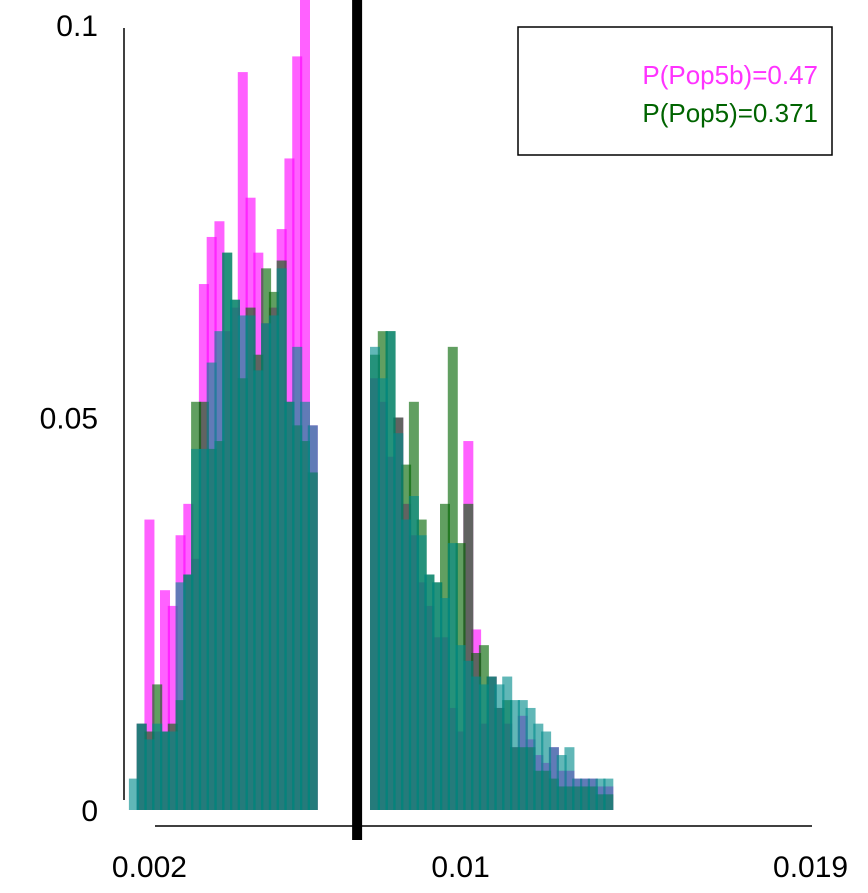 Image resolution: width=868 pixels, height=893 pixels. I want to click on x-tick-label: 0.002, so click(149, 867).